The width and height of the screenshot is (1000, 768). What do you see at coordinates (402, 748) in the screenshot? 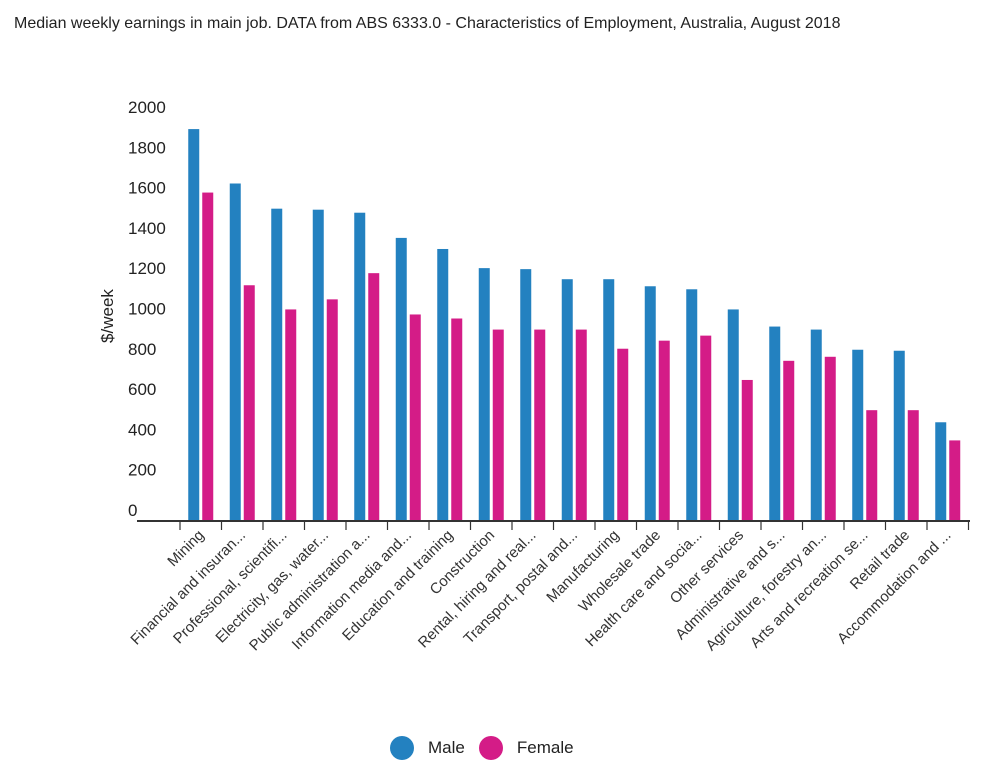
I see `legend-swatch-male` at bounding box center [402, 748].